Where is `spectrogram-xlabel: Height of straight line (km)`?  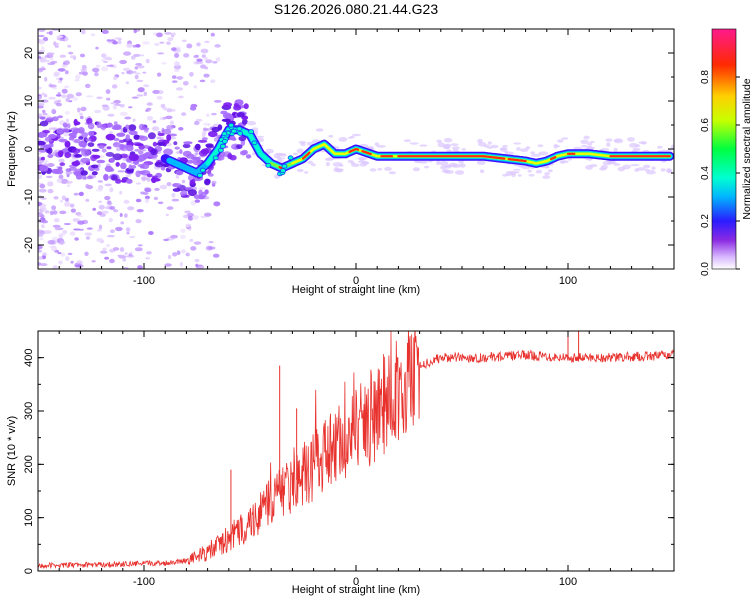
spectrogram-xlabel: Height of straight line (km) is located at coordinates (356, 290).